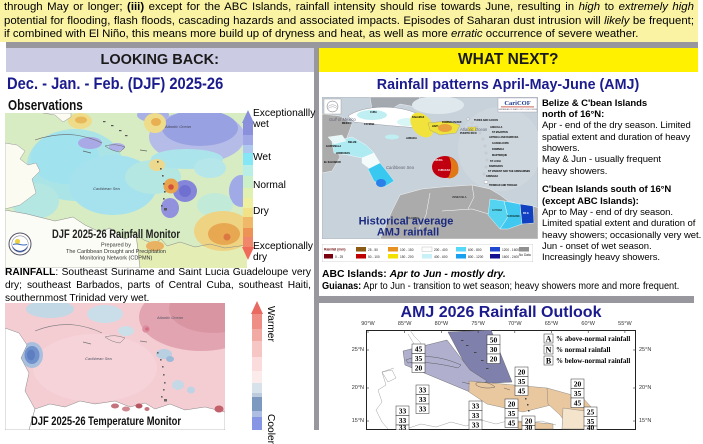 This screenshot has height=444, width=703. I want to click on svg-text: TURKS AND CAICOS, so click(486, 120).